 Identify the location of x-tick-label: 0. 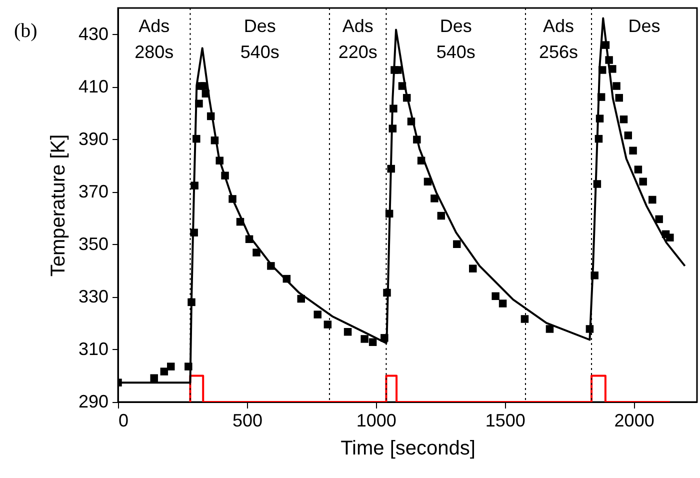
(123, 420).